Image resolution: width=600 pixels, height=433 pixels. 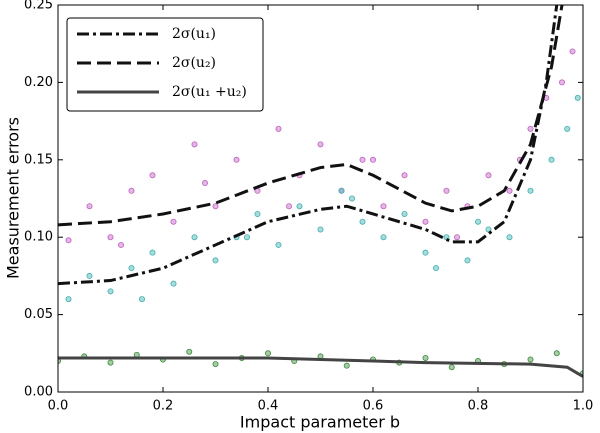 I want to click on x-axis-title: Impact parameter b, so click(x=320, y=422).